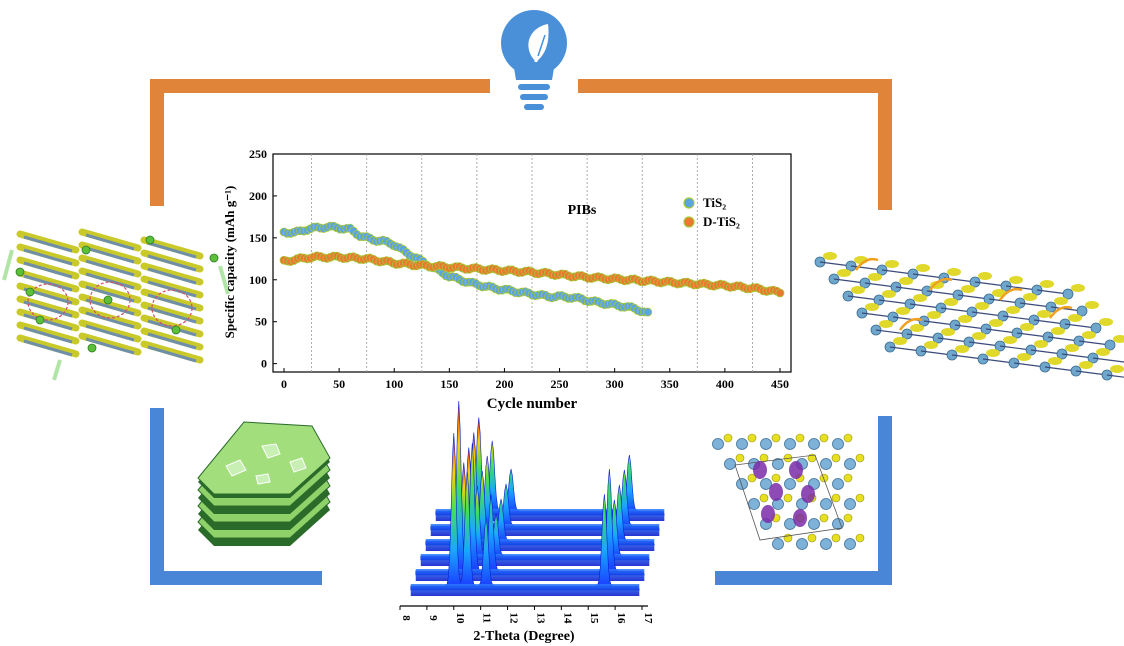 This screenshot has width=1124, height=646. Describe the element at coordinates (1108, 360) in the screenshot. I see `bond` at that location.